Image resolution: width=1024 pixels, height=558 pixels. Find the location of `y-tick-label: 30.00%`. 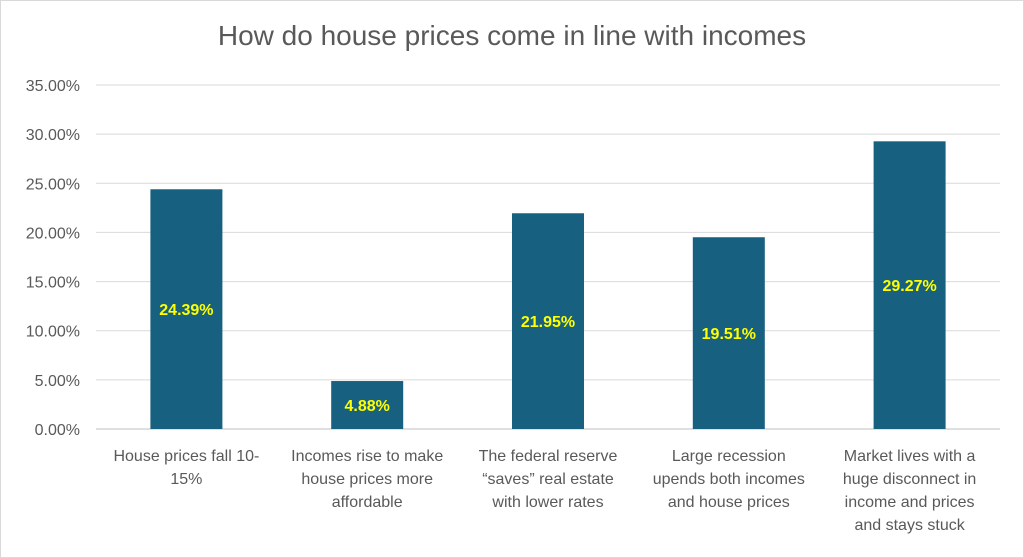

y-tick-label: 30.00% is located at coordinates (53, 135).